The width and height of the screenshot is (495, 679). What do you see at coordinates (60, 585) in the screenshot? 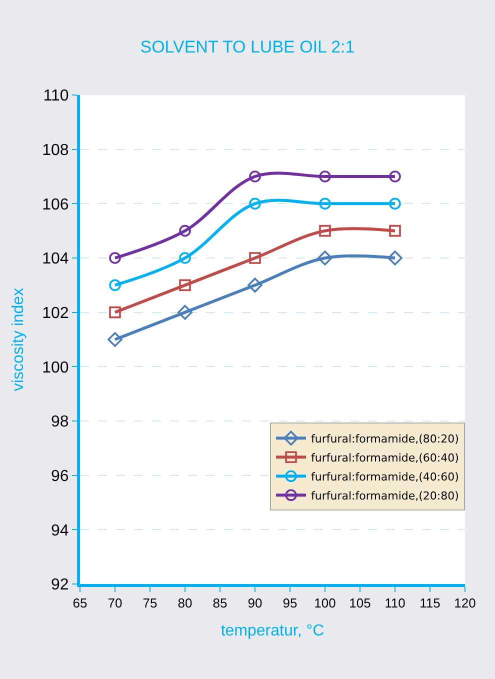
I see `y-tick-label: 92` at bounding box center [60, 585].